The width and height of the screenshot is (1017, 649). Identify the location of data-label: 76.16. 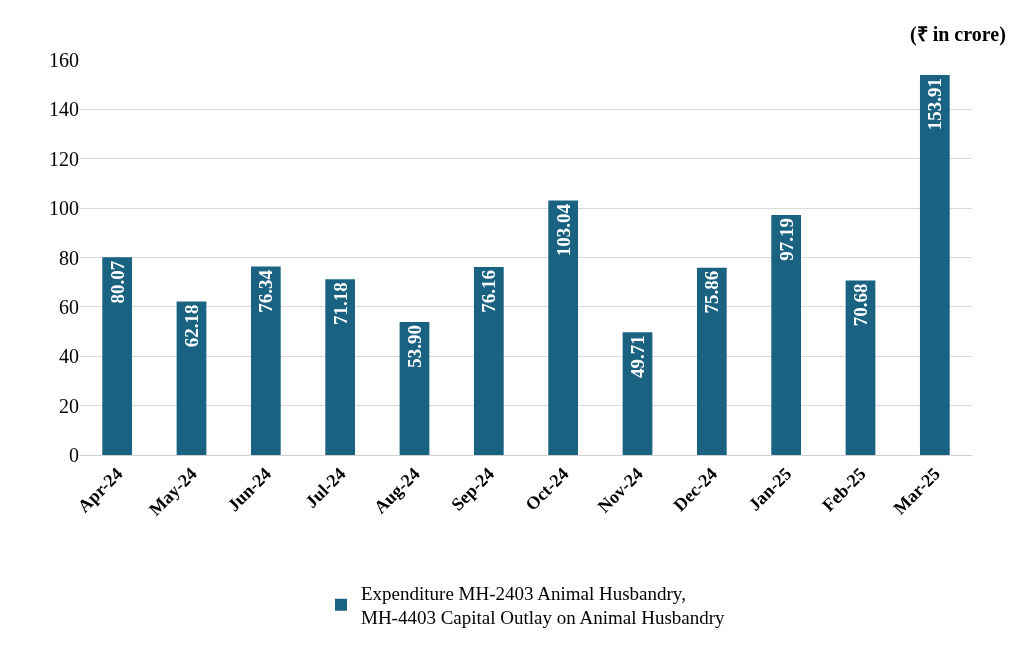
(489, 291).